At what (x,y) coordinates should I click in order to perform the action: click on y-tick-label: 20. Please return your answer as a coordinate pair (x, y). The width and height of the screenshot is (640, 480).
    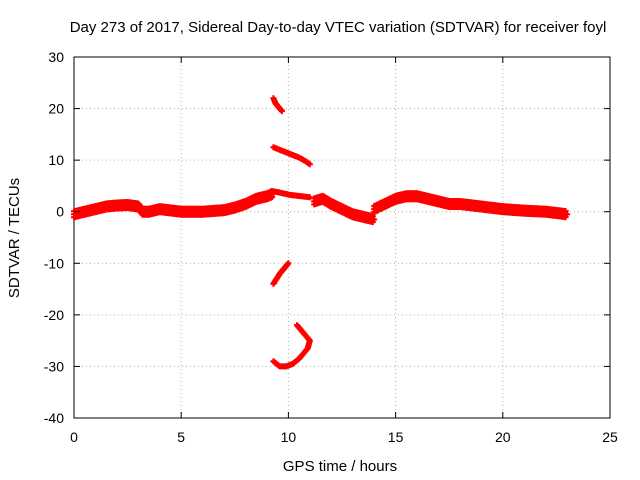
    Looking at the image, I should click on (56, 109).